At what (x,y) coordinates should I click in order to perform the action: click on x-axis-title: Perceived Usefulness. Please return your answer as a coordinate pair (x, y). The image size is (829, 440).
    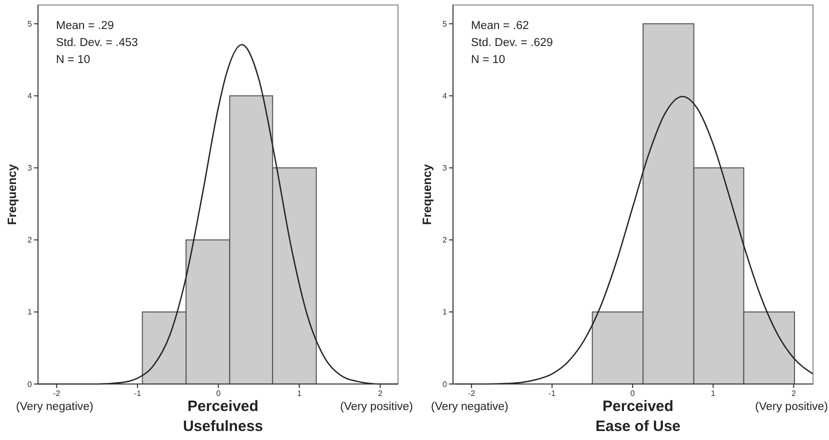
    Looking at the image, I should click on (223, 416).